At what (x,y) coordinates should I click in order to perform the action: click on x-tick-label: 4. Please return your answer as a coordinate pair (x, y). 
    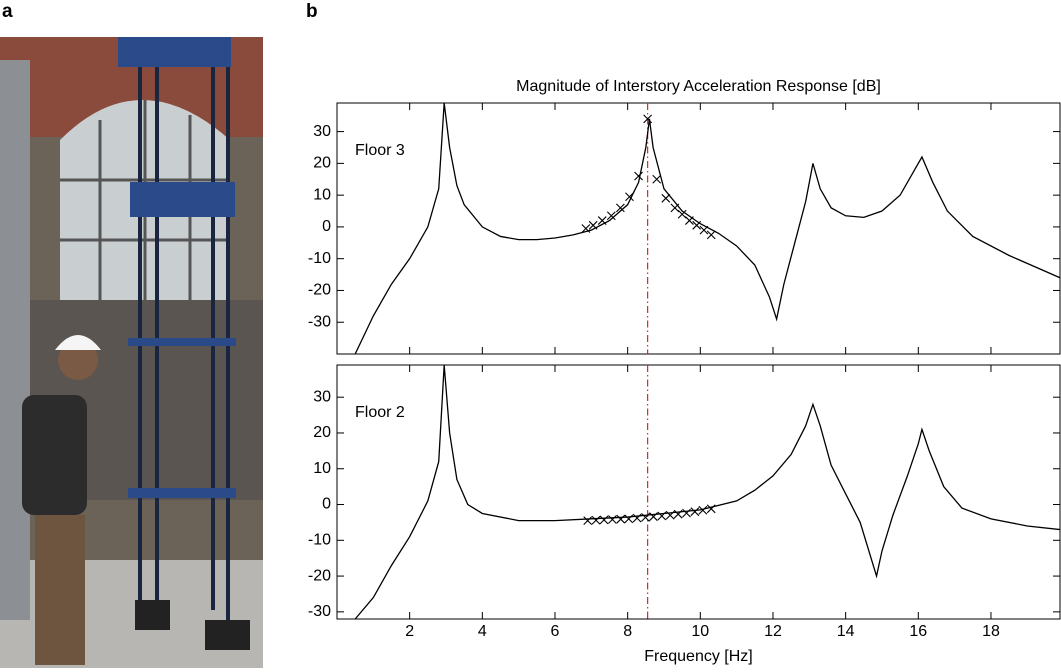
    Looking at the image, I should click on (482, 631).